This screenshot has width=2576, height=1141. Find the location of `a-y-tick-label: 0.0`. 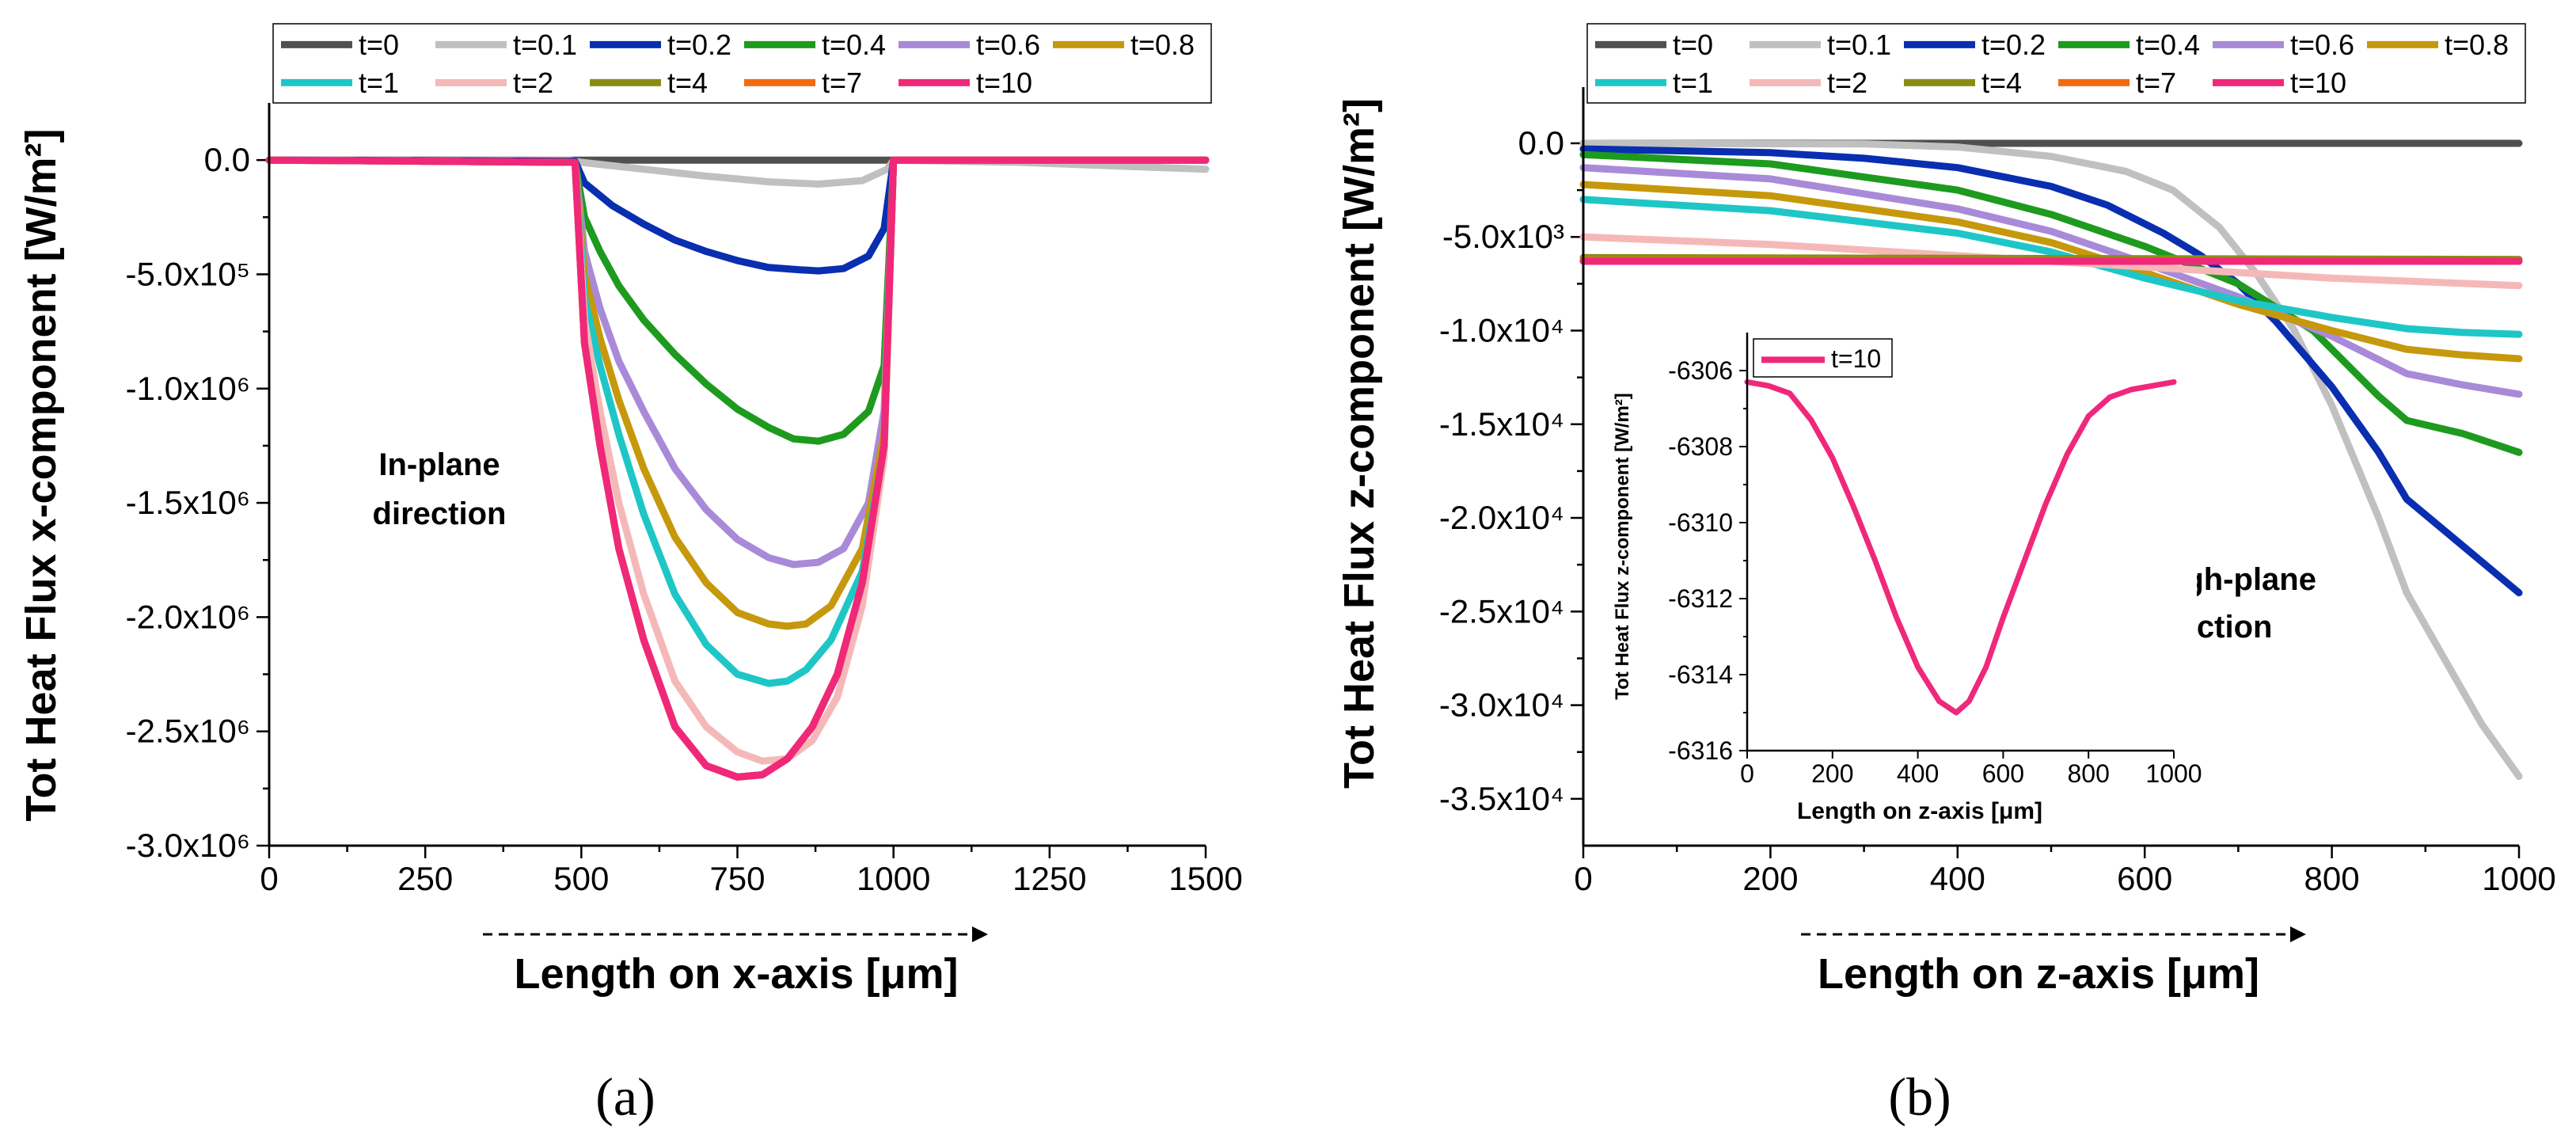

a-y-tick-label: 0.0 is located at coordinates (227, 159).